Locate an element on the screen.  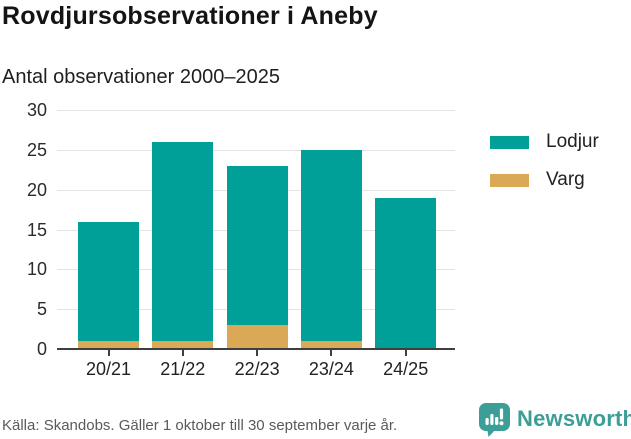
y-tick-label-5: 5 is located at coordinates (41, 309).